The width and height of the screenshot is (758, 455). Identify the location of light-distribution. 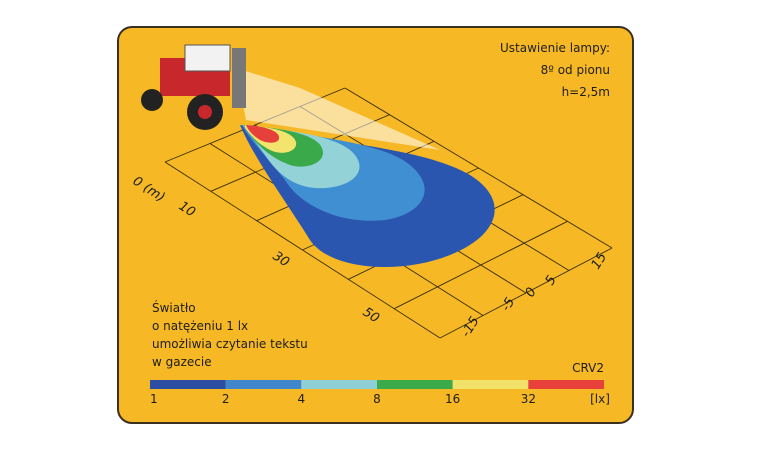
(367, 196).